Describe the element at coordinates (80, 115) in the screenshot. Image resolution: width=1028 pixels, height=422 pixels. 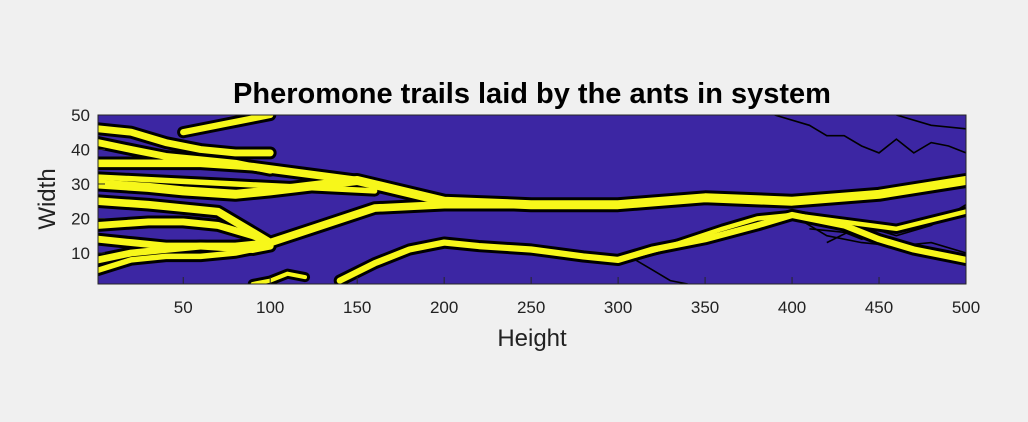
I see `y-tick-label: 50` at that location.